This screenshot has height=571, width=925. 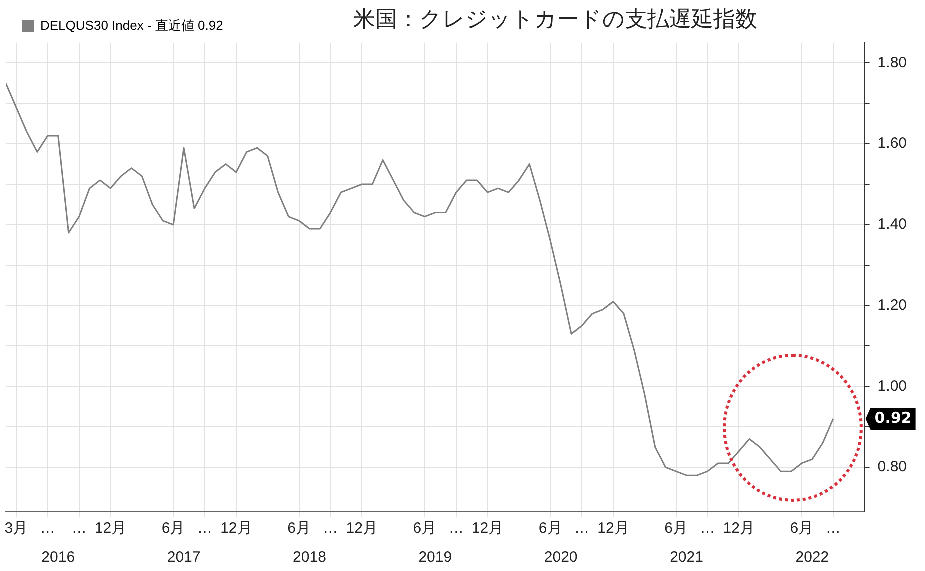 I want to click on x2-tick-label: 2018, so click(x=309, y=557).